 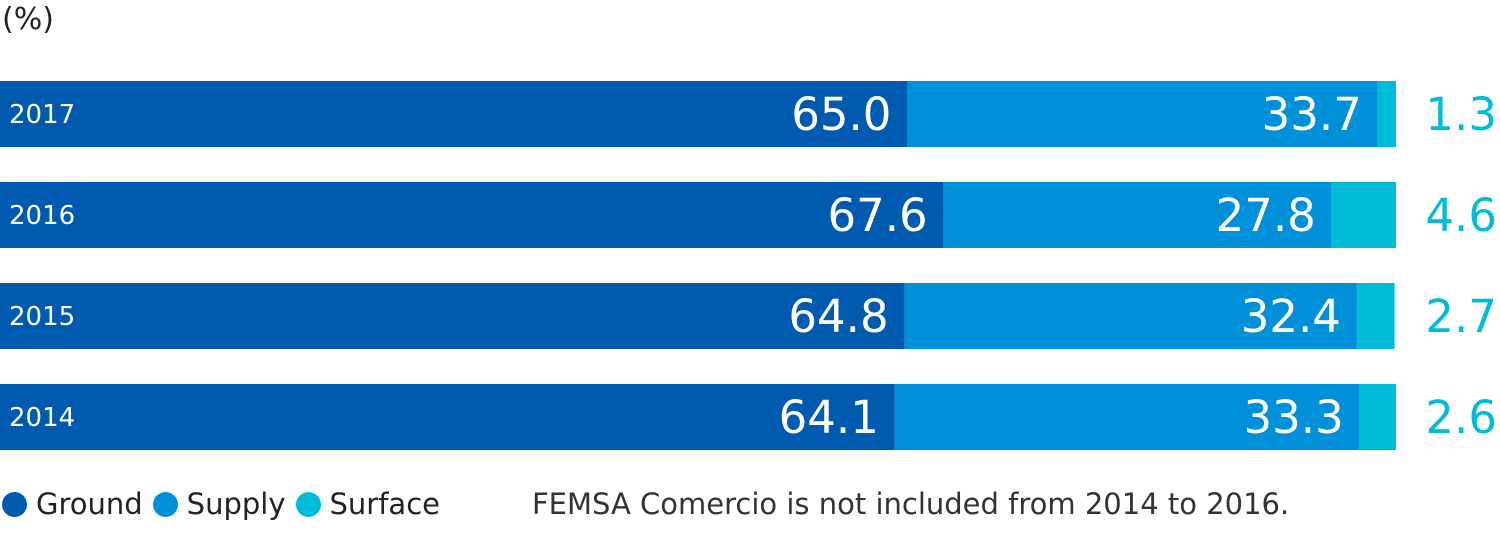 What do you see at coordinates (829, 417) in the screenshot?
I see `value-label-ground-2014: 64.1` at bounding box center [829, 417].